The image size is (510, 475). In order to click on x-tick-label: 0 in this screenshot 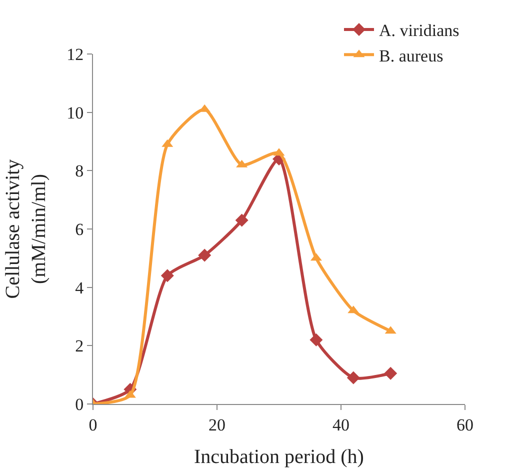, I will do `click(93, 424)`.